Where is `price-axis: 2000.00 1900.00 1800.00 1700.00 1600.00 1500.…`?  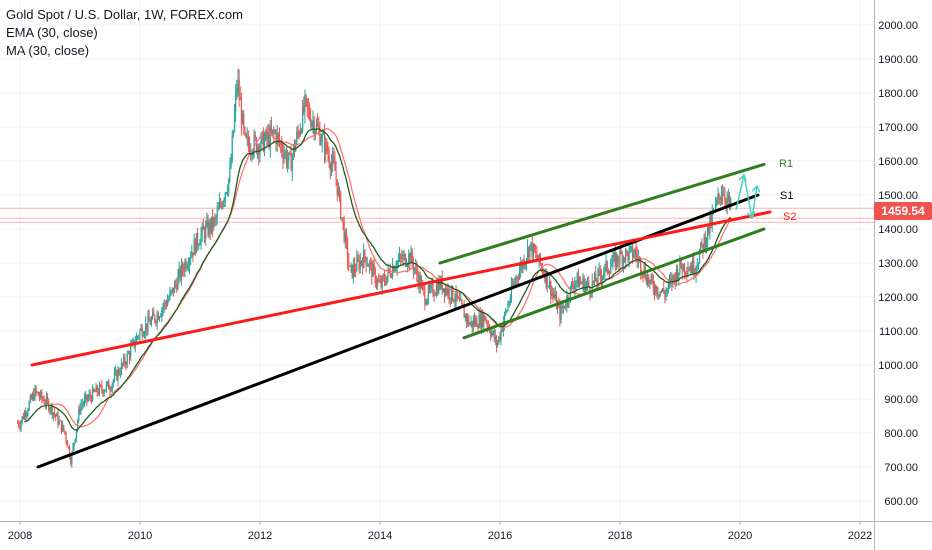 price-axis: 2000.00 1900.00 1800.00 1700.00 1600.00 1500.… is located at coordinates (903, 275).